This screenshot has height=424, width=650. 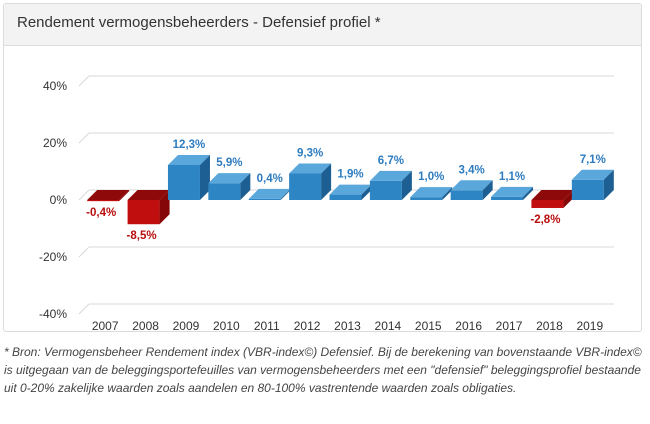 What do you see at coordinates (545, 220) in the screenshot?
I see `data-label: -2,8%` at bounding box center [545, 220].